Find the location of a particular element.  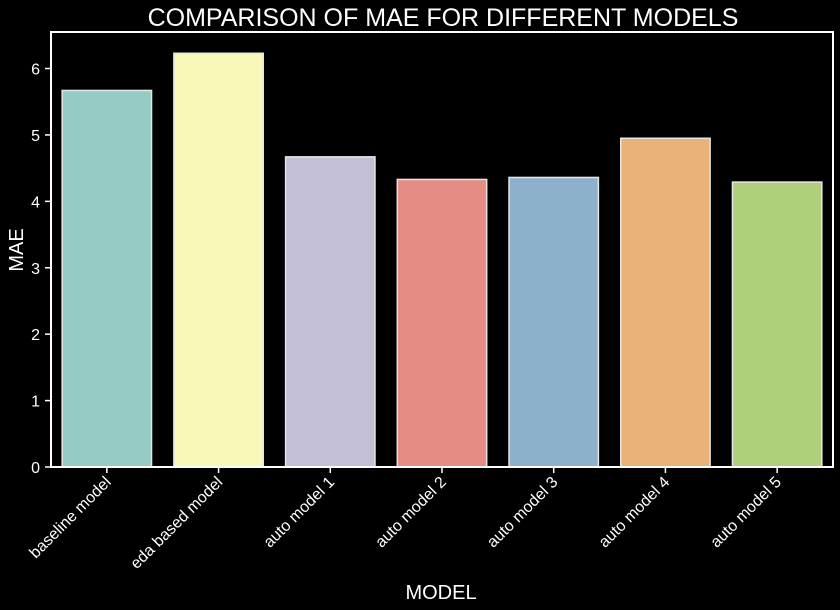

y-tick-label: 5 is located at coordinates (35, 136).